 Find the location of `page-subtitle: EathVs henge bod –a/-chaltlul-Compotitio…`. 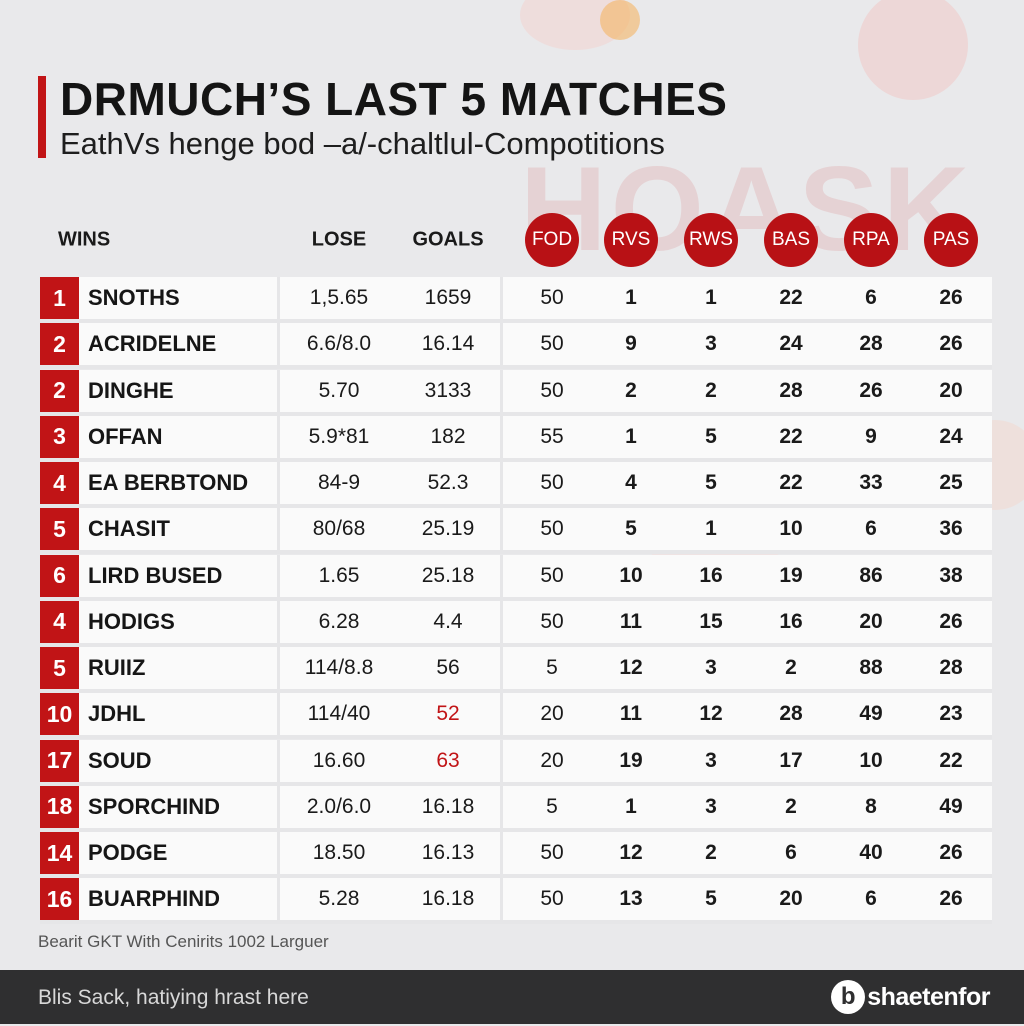

page-subtitle: EathVs henge bod –a/-chaltlul-Compotitio… is located at coordinates (362, 143).